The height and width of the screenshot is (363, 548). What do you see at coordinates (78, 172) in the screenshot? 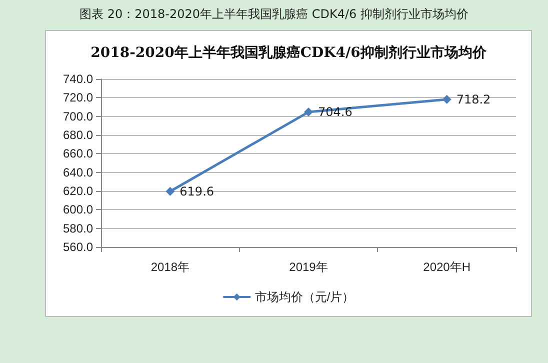
I see `y-tick-label: 640.0` at bounding box center [78, 172].